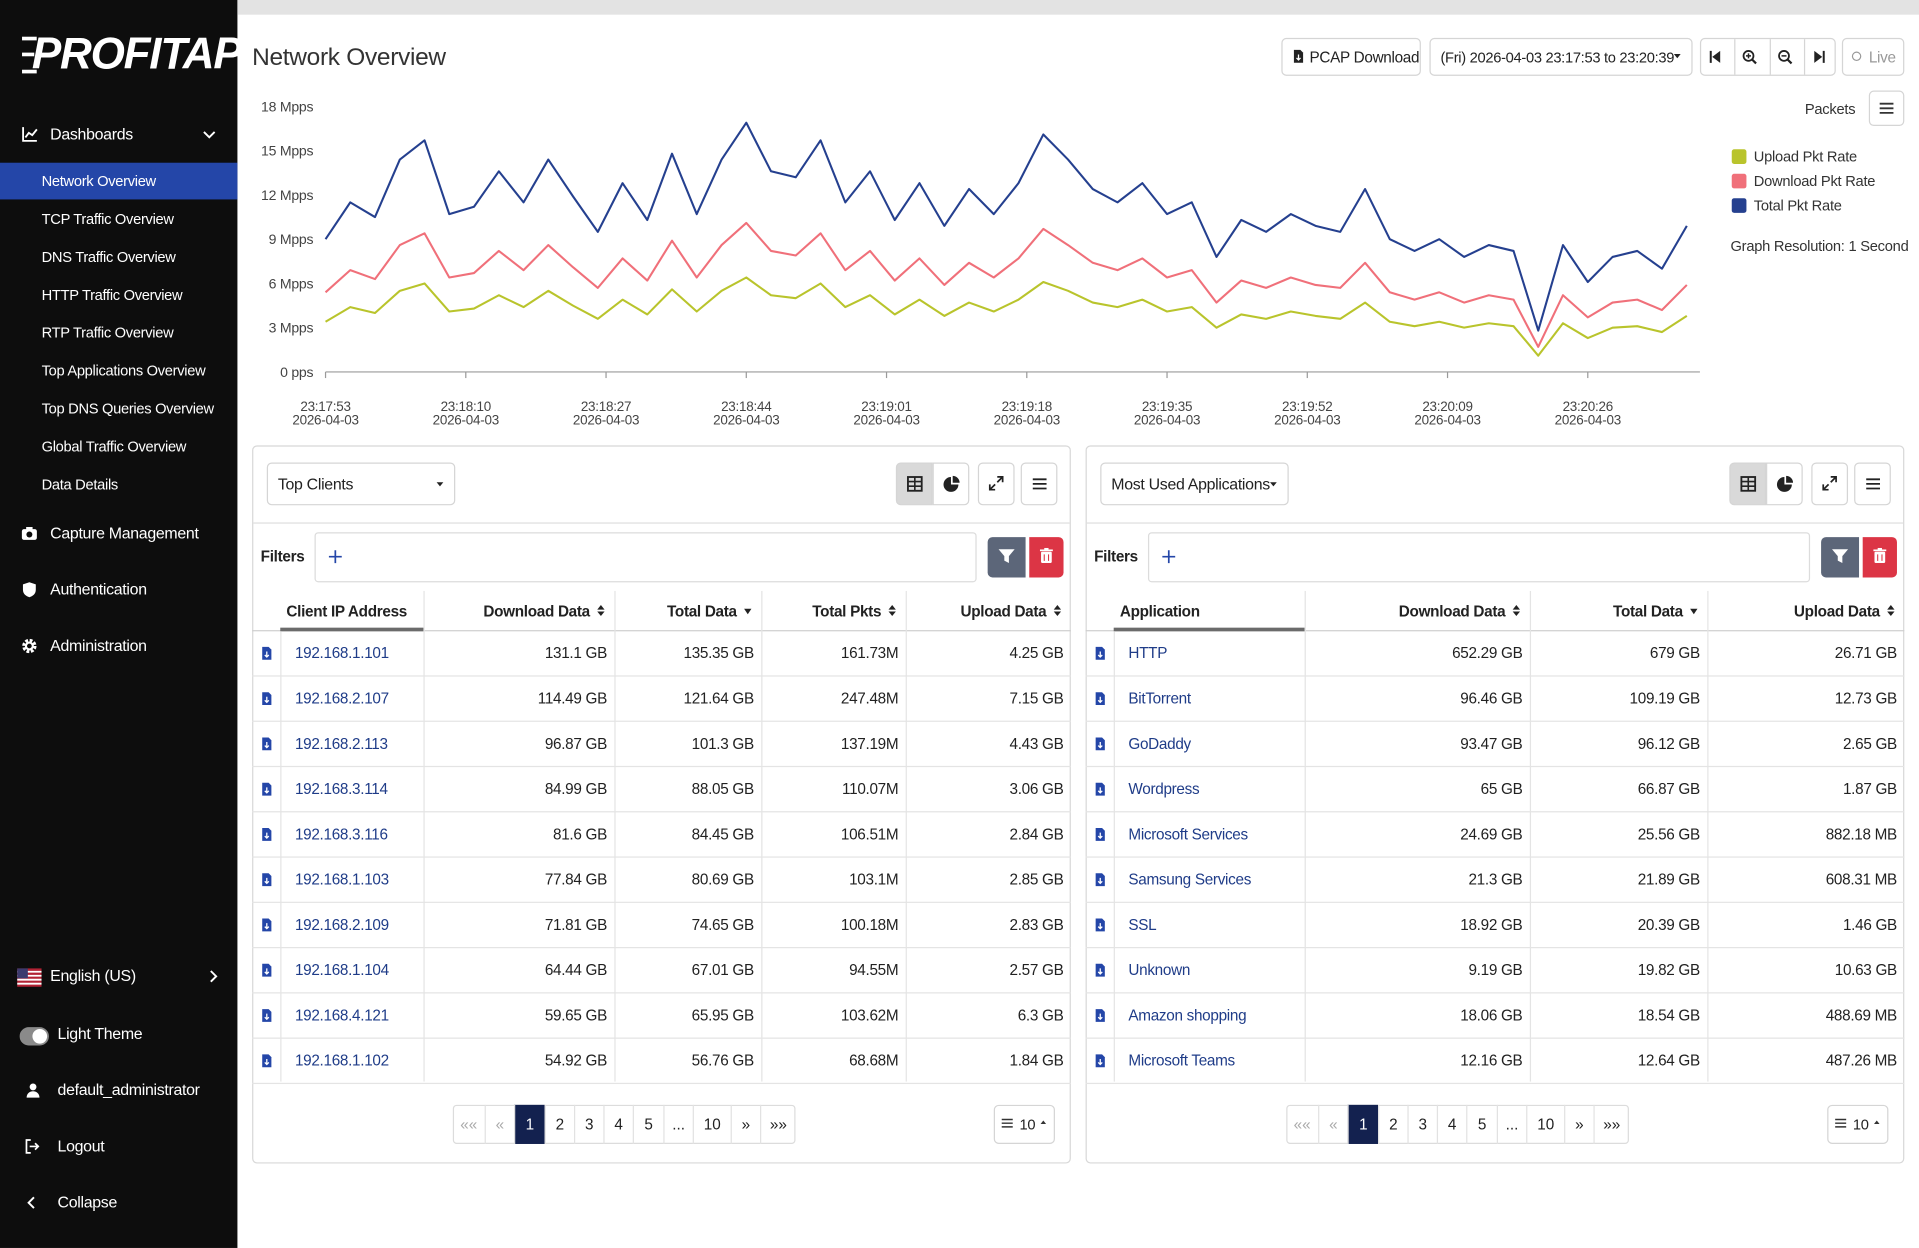  I want to click on first-shape, so click(1716, 56).